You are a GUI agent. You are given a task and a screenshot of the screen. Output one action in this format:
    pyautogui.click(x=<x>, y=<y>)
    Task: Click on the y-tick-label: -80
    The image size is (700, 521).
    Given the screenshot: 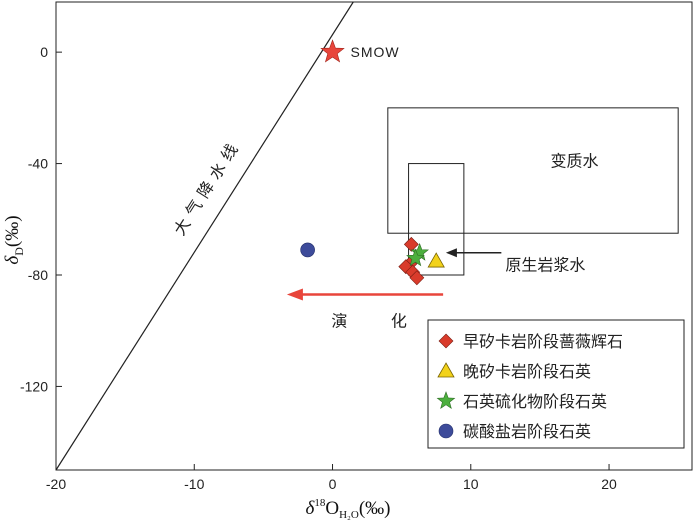 What is the action you would take?
    pyautogui.click(x=38, y=275)
    